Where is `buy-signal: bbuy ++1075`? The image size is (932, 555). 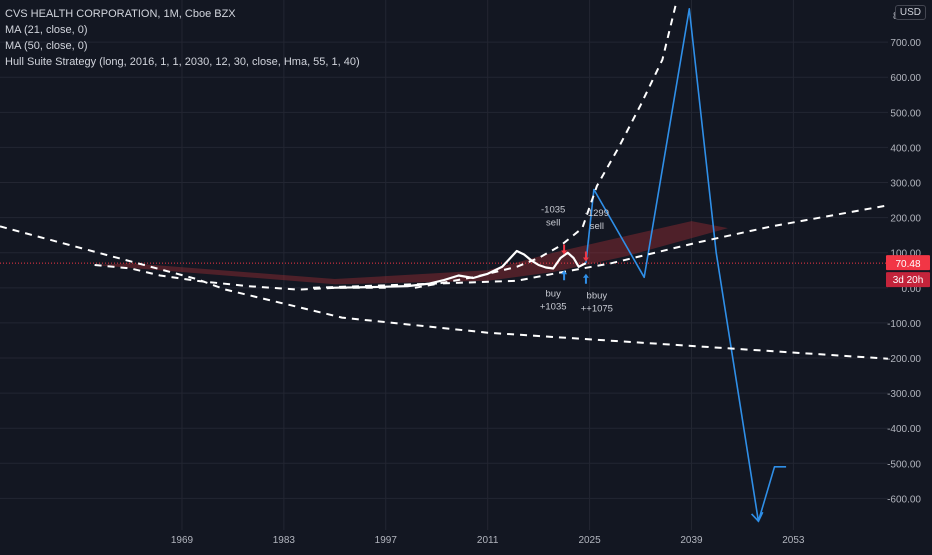
buy-signal: bbuy ++1075 is located at coordinates (597, 294).